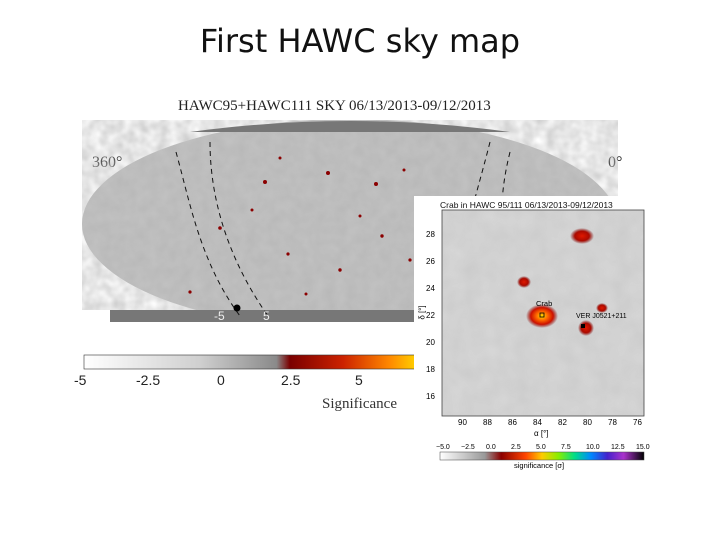  What do you see at coordinates (359, 380) in the screenshot?
I see `colorbar-tick: 5` at bounding box center [359, 380].